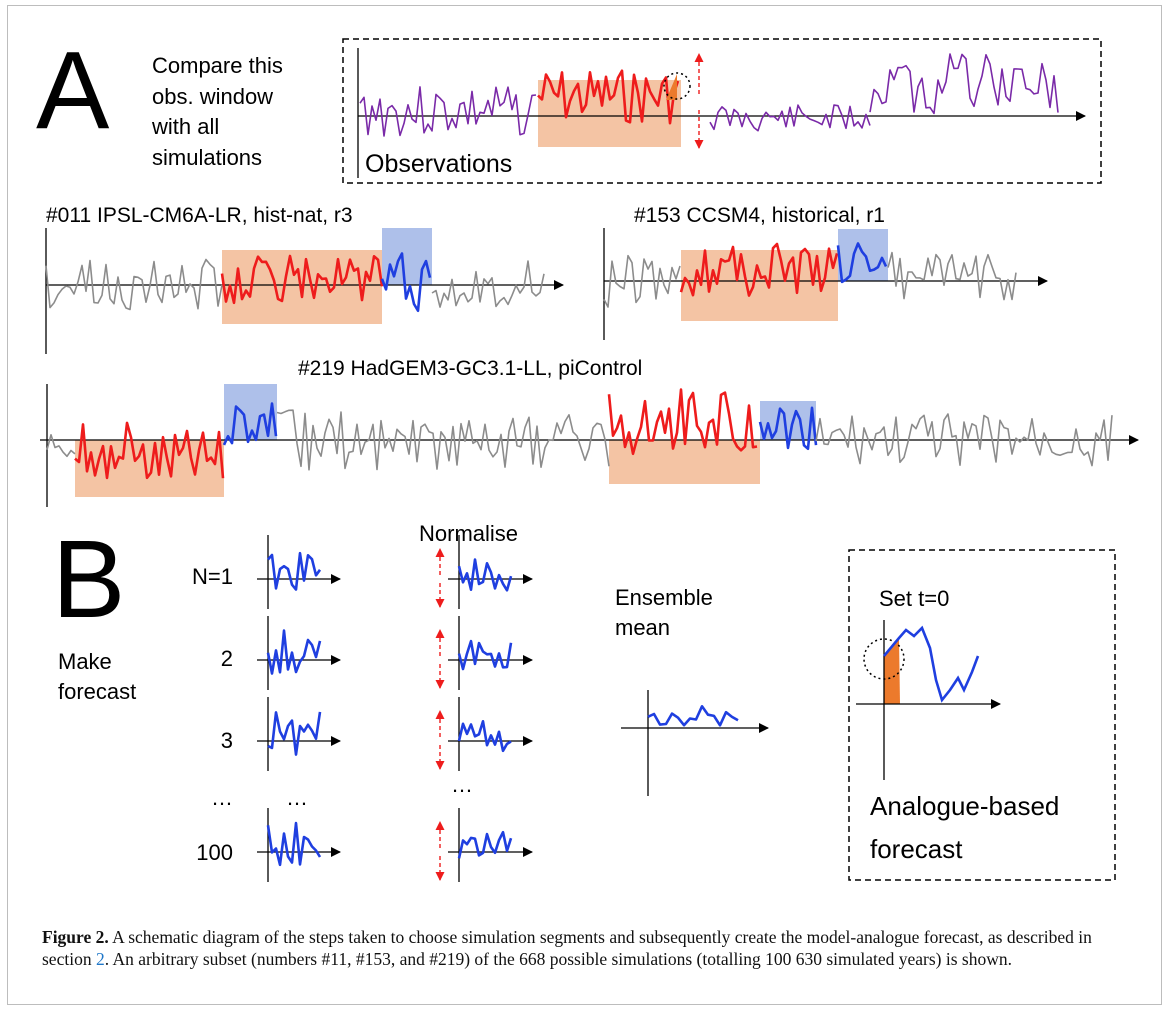 The height and width of the screenshot is (1012, 1169). Describe the element at coordinates (448, 111) in the screenshot. I see `obs-series-pre` at that location.